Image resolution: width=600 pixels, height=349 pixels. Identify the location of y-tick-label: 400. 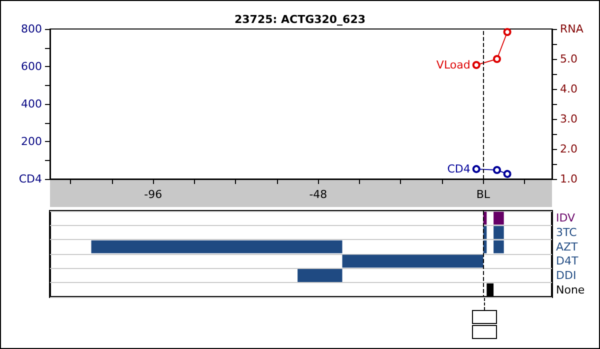
(31, 104).